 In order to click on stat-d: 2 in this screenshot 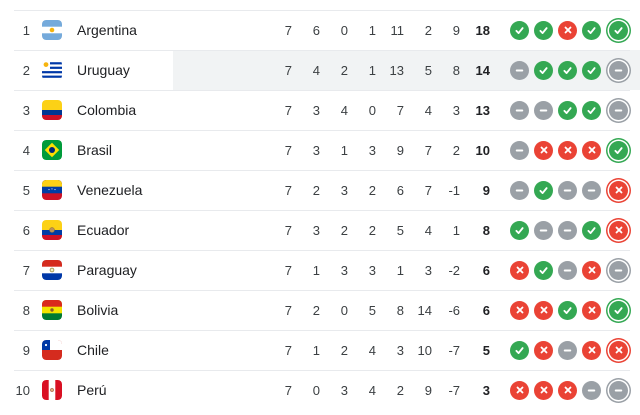, I will do `click(344, 230)`.